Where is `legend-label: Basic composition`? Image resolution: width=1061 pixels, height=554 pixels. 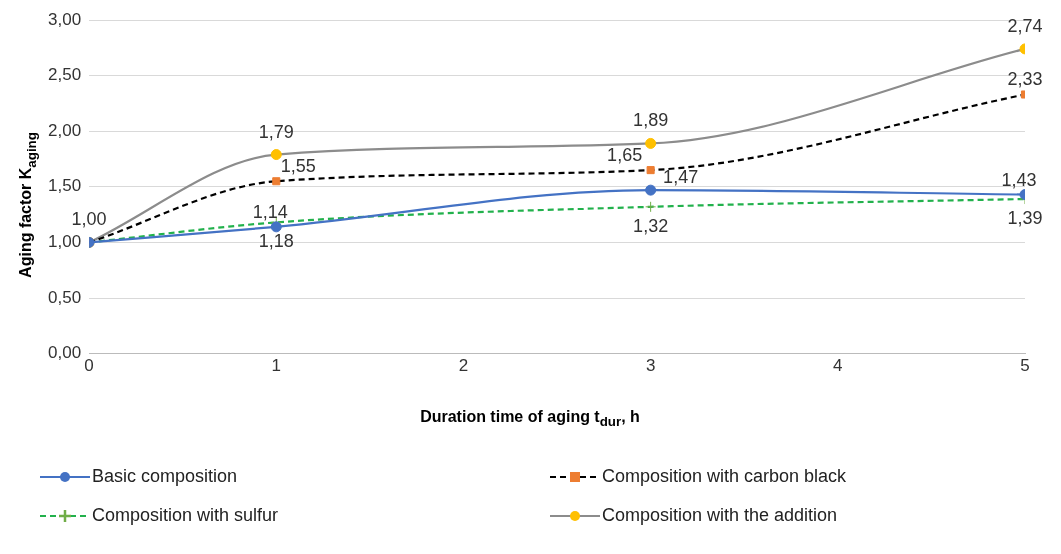
legend-label: Basic composition is located at coordinates (165, 476).